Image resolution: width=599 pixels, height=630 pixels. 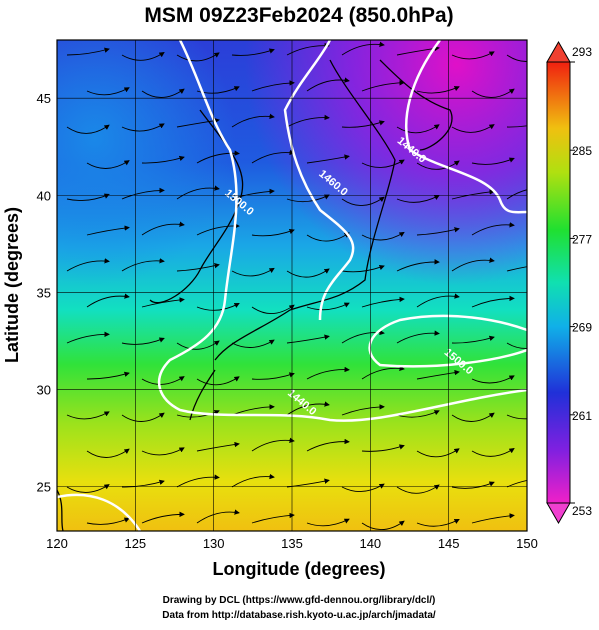 I want to click on colorbar-extend-max, so click(x=558, y=51).